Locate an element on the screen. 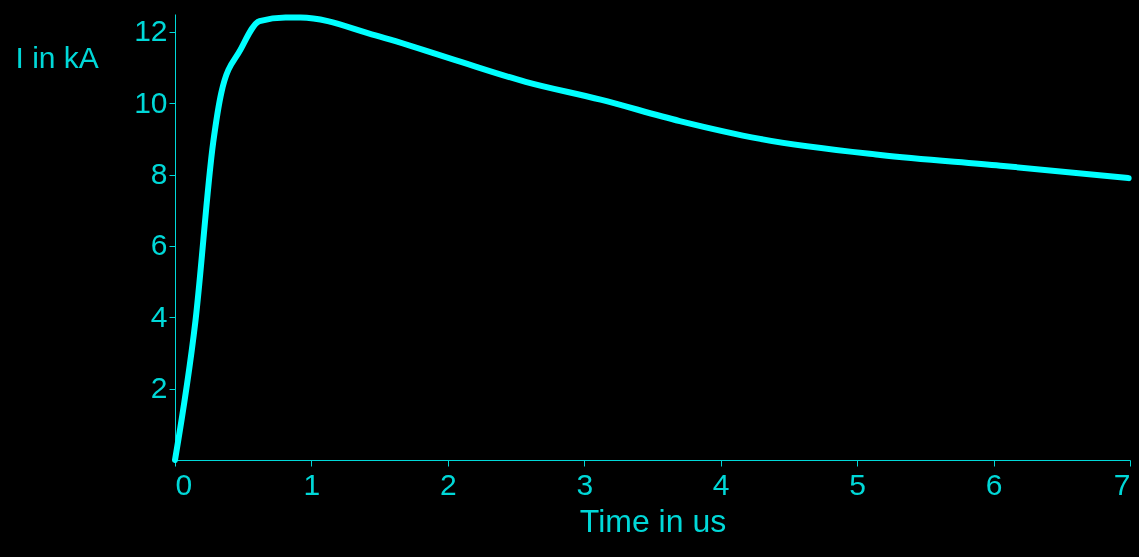 This screenshot has height=557, width=1139. x-tick-label: 5 is located at coordinates (857, 484).